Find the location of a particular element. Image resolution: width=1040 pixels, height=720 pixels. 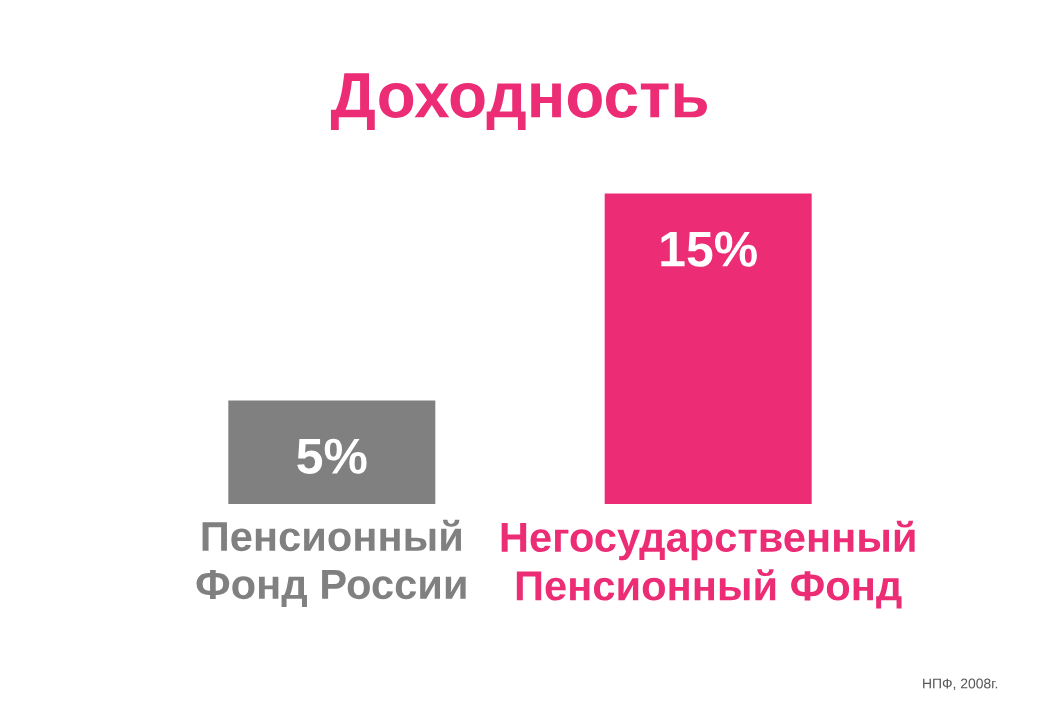

x-tick-label: Пенсионный Фонд России is located at coordinates (331, 563).